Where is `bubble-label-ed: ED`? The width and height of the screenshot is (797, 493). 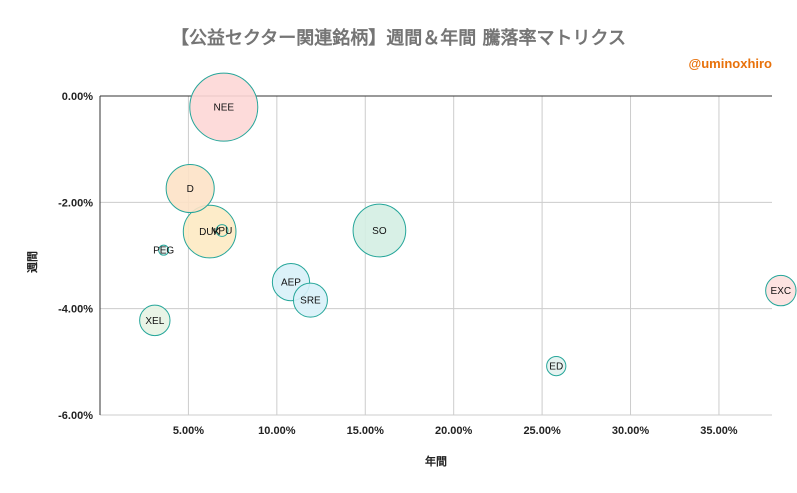
bubble-label-ed: ED is located at coordinates (556, 367).